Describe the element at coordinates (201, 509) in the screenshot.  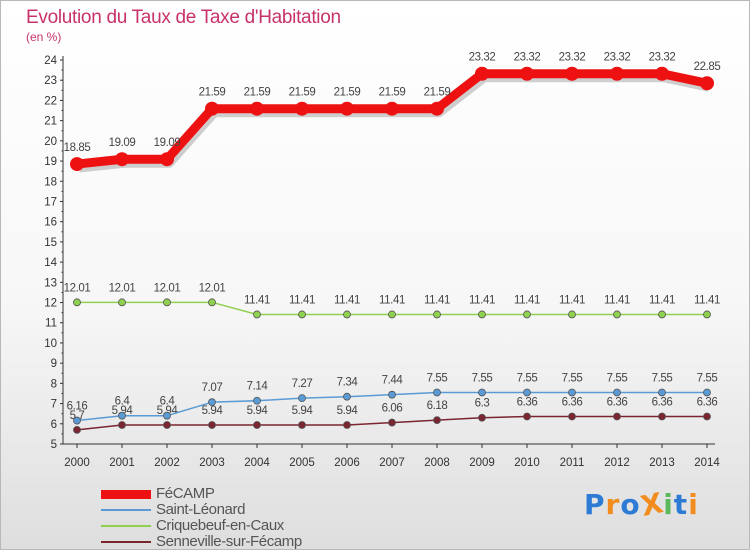
I see `legend-label: Saint-Léonard` at that location.